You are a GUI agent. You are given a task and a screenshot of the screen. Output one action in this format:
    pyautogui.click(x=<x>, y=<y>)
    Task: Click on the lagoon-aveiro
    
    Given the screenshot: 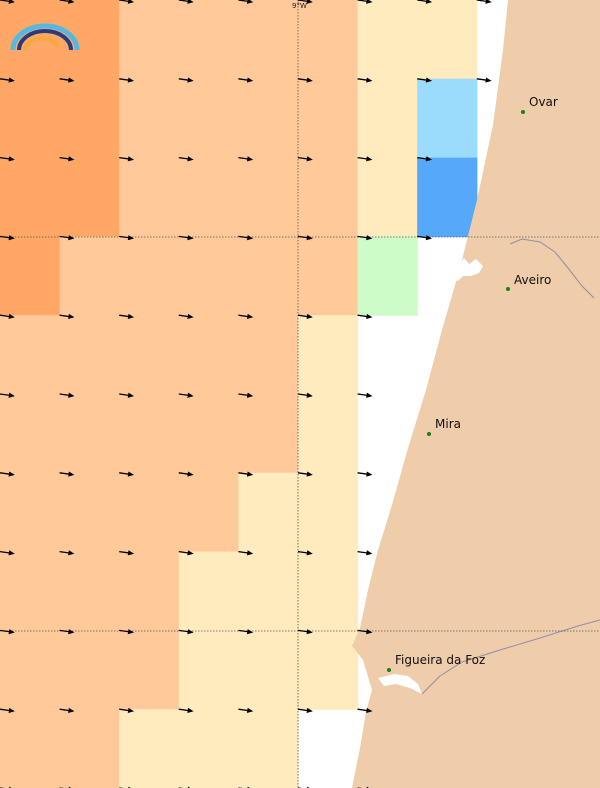 What is the action you would take?
    pyautogui.click(x=467, y=269)
    